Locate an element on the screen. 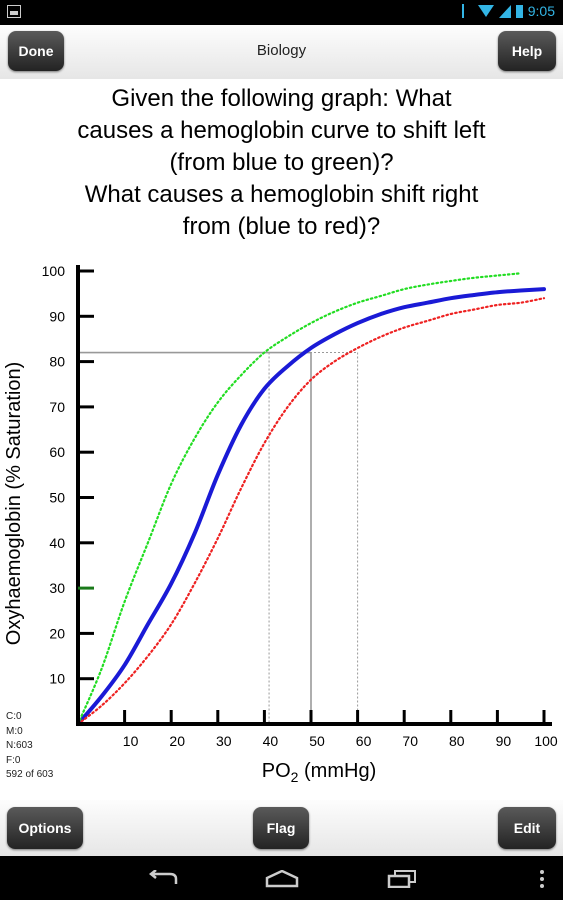 The image size is (563, 900). bottom-bar: Options Flag Edit is located at coordinates (281, 828).